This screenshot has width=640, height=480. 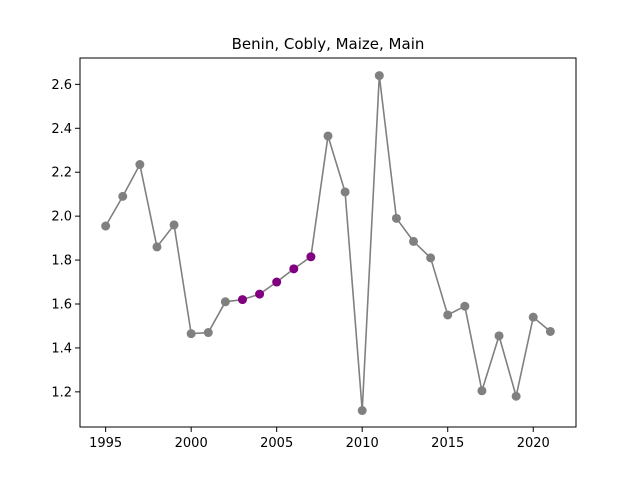 What do you see at coordinates (65, 239) in the screenshot?
I see `y-axis: 1.2 1.4 1.6 1.8 2.0 2.2 2.4 2.6` at bounding box center [65, 239].